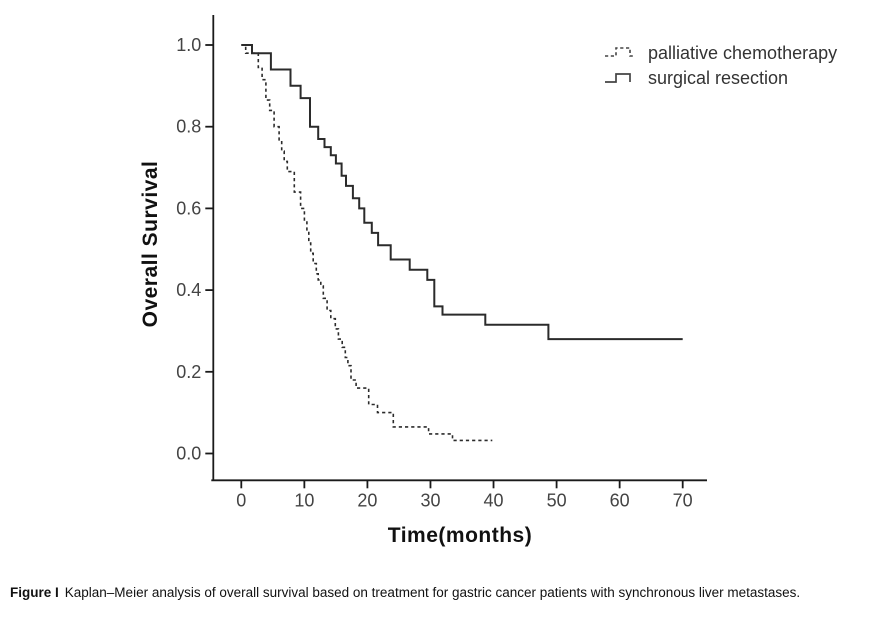 The width and height of the screenshot is (871, 627). I want to click on y-tick-label: 0.8, so click(188, 127).